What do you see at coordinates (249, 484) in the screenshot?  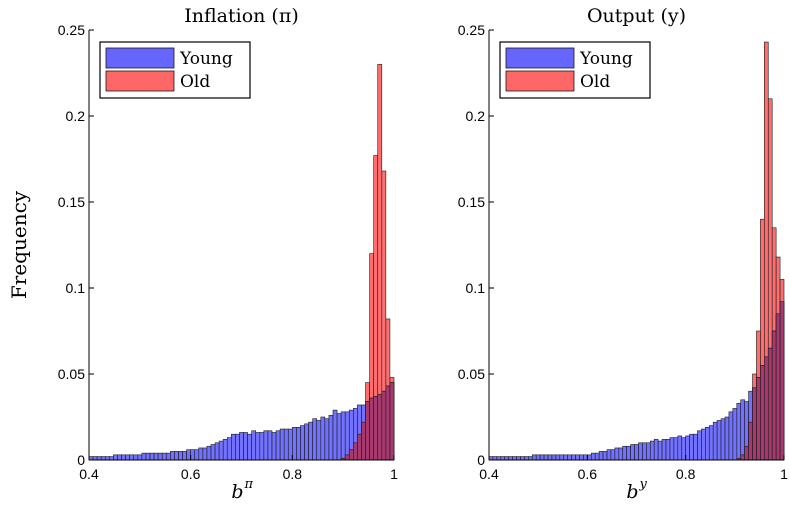 I see `x-axis-label-superscript: π` at bounding box center [249, 484].